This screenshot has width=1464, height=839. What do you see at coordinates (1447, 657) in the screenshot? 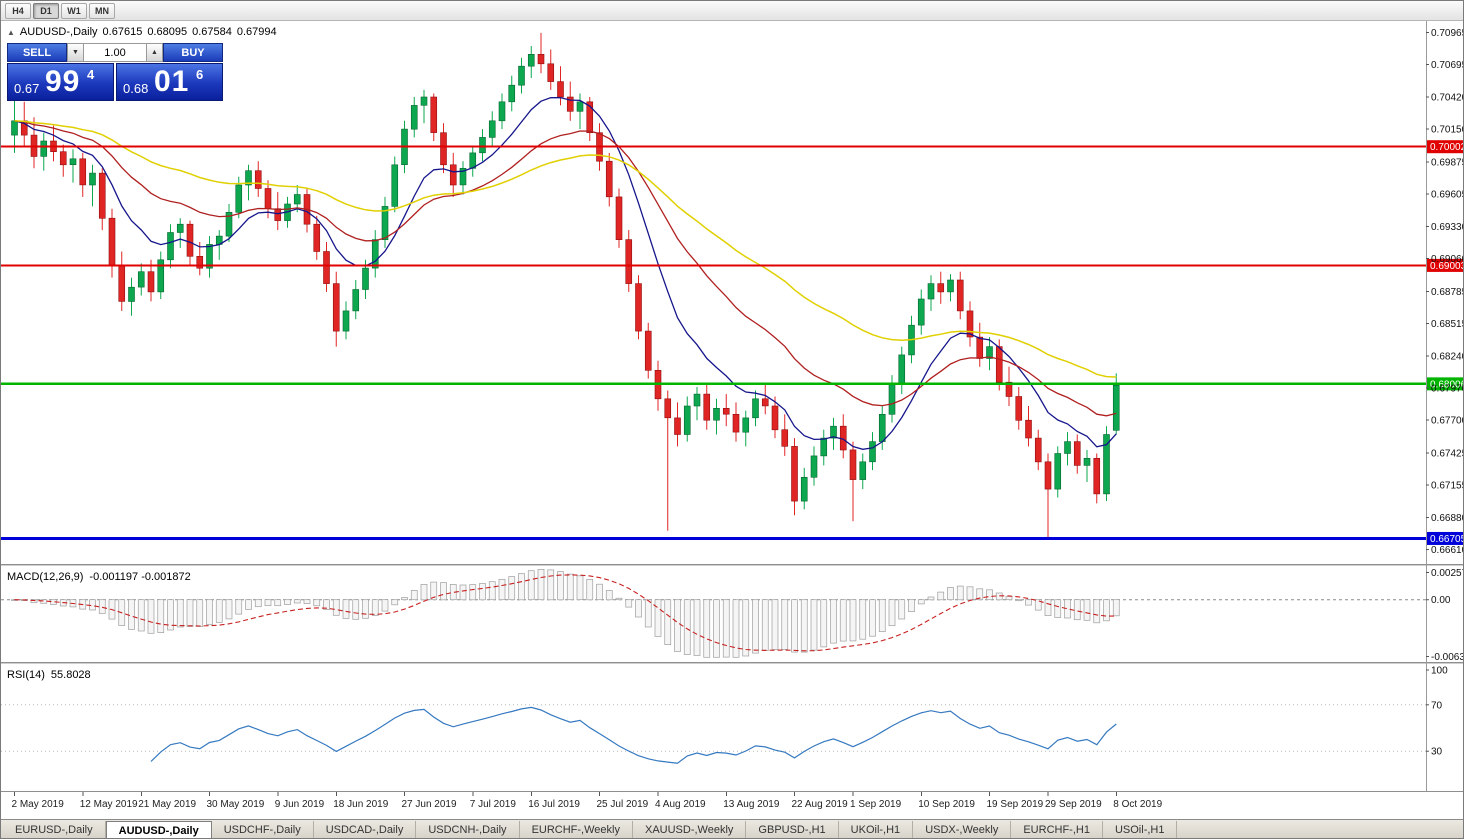
I see `svg-text: -0.006326` at bounding box center [1447, 657].